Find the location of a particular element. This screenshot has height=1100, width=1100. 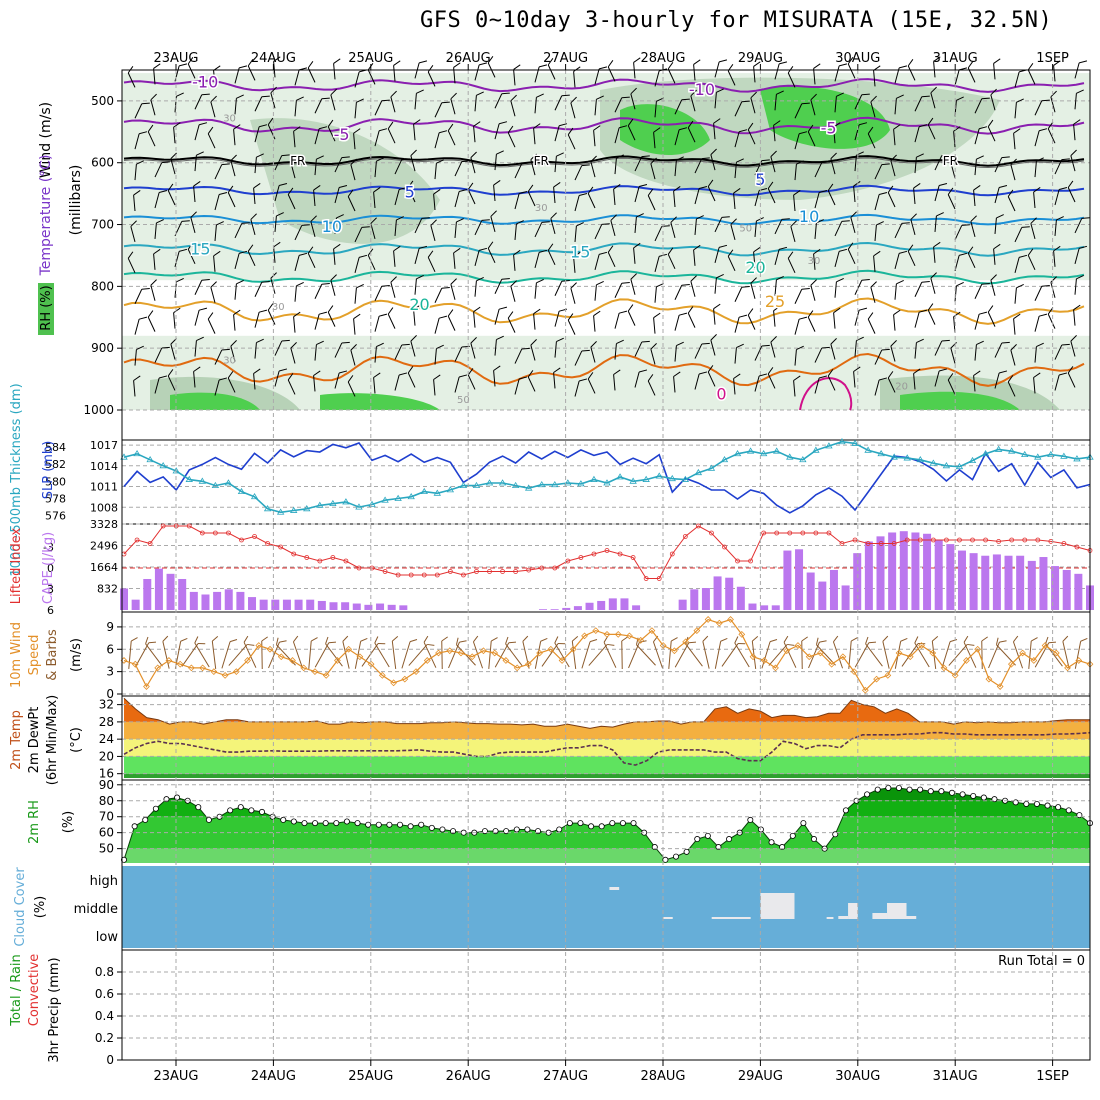

temp-label: 20 is located at coordinates (106, 756).